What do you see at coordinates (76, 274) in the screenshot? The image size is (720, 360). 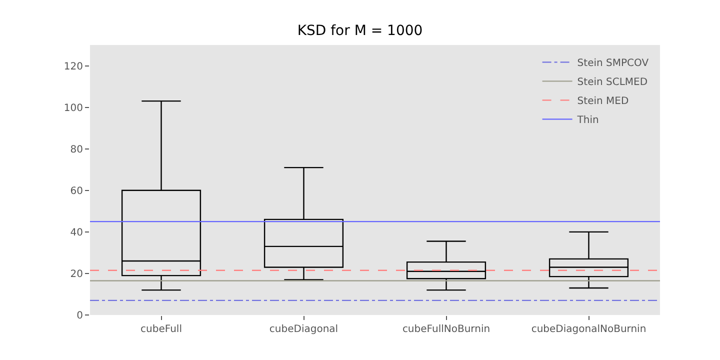 I see `y-tick-label: 20` at bounding box center [76, 274].